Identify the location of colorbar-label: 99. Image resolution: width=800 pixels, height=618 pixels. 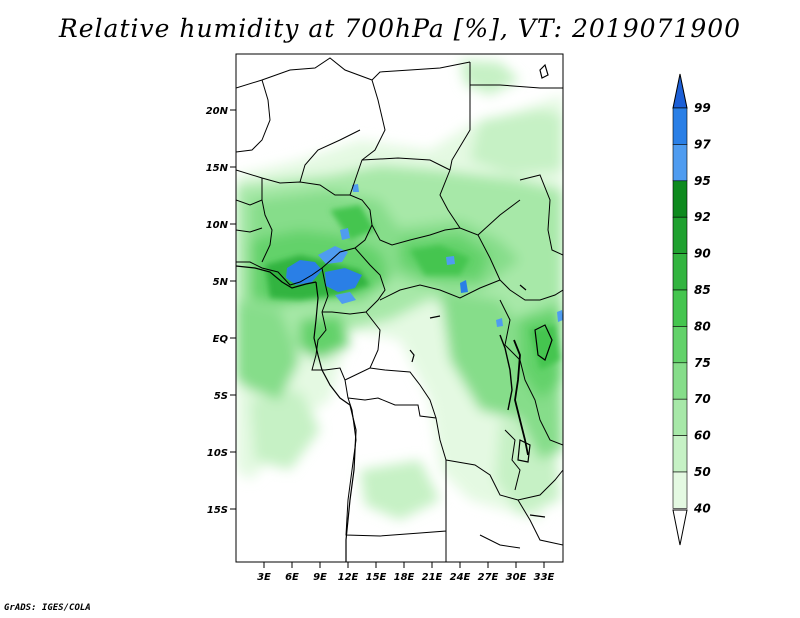
(702, 108).